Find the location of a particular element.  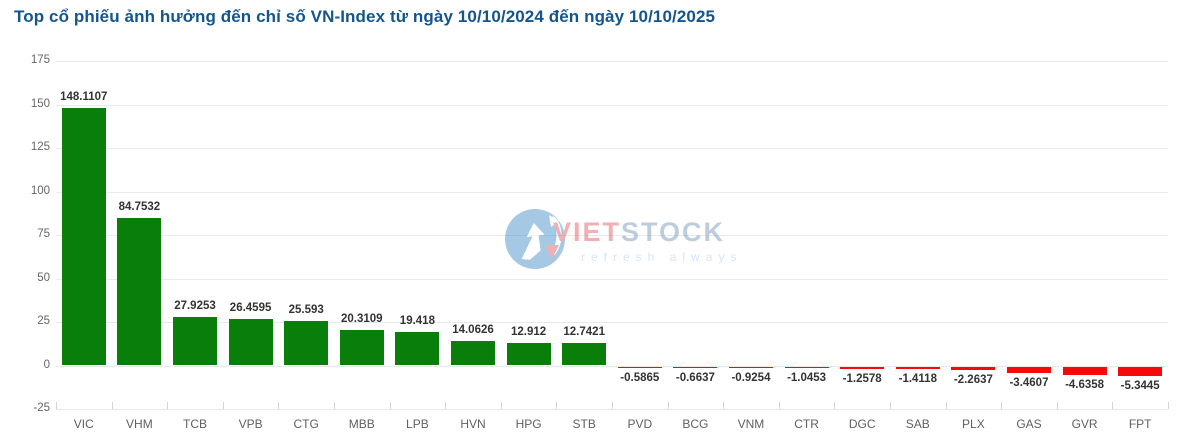

y-tick-label-25: 25 is located at coordinates (43, 321).